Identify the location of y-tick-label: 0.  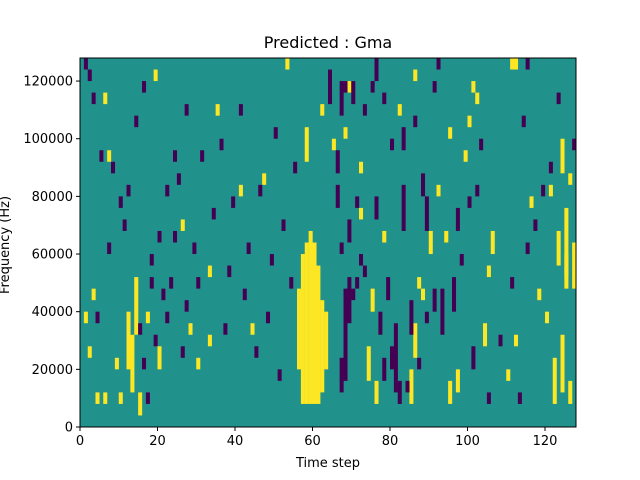
(69, 428).